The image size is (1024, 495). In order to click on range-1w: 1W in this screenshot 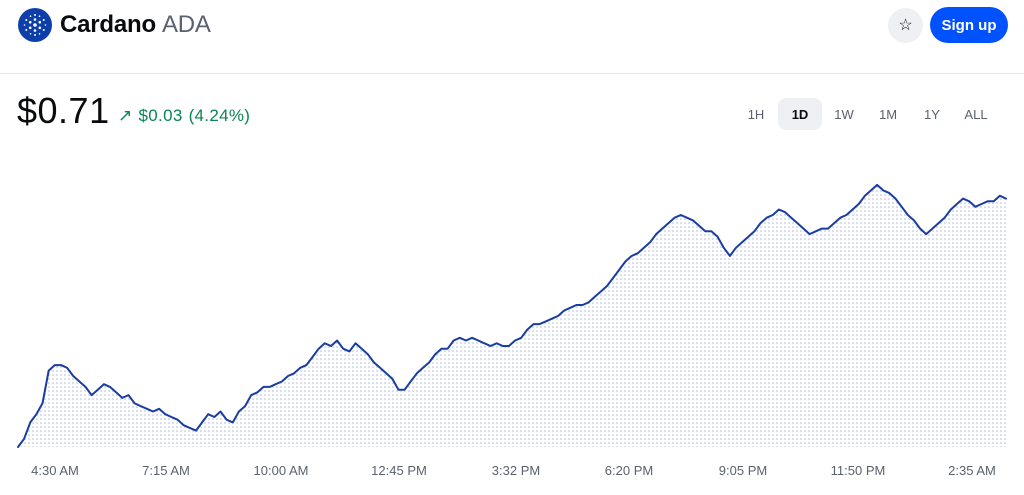, I will do `click(844, 114)`.